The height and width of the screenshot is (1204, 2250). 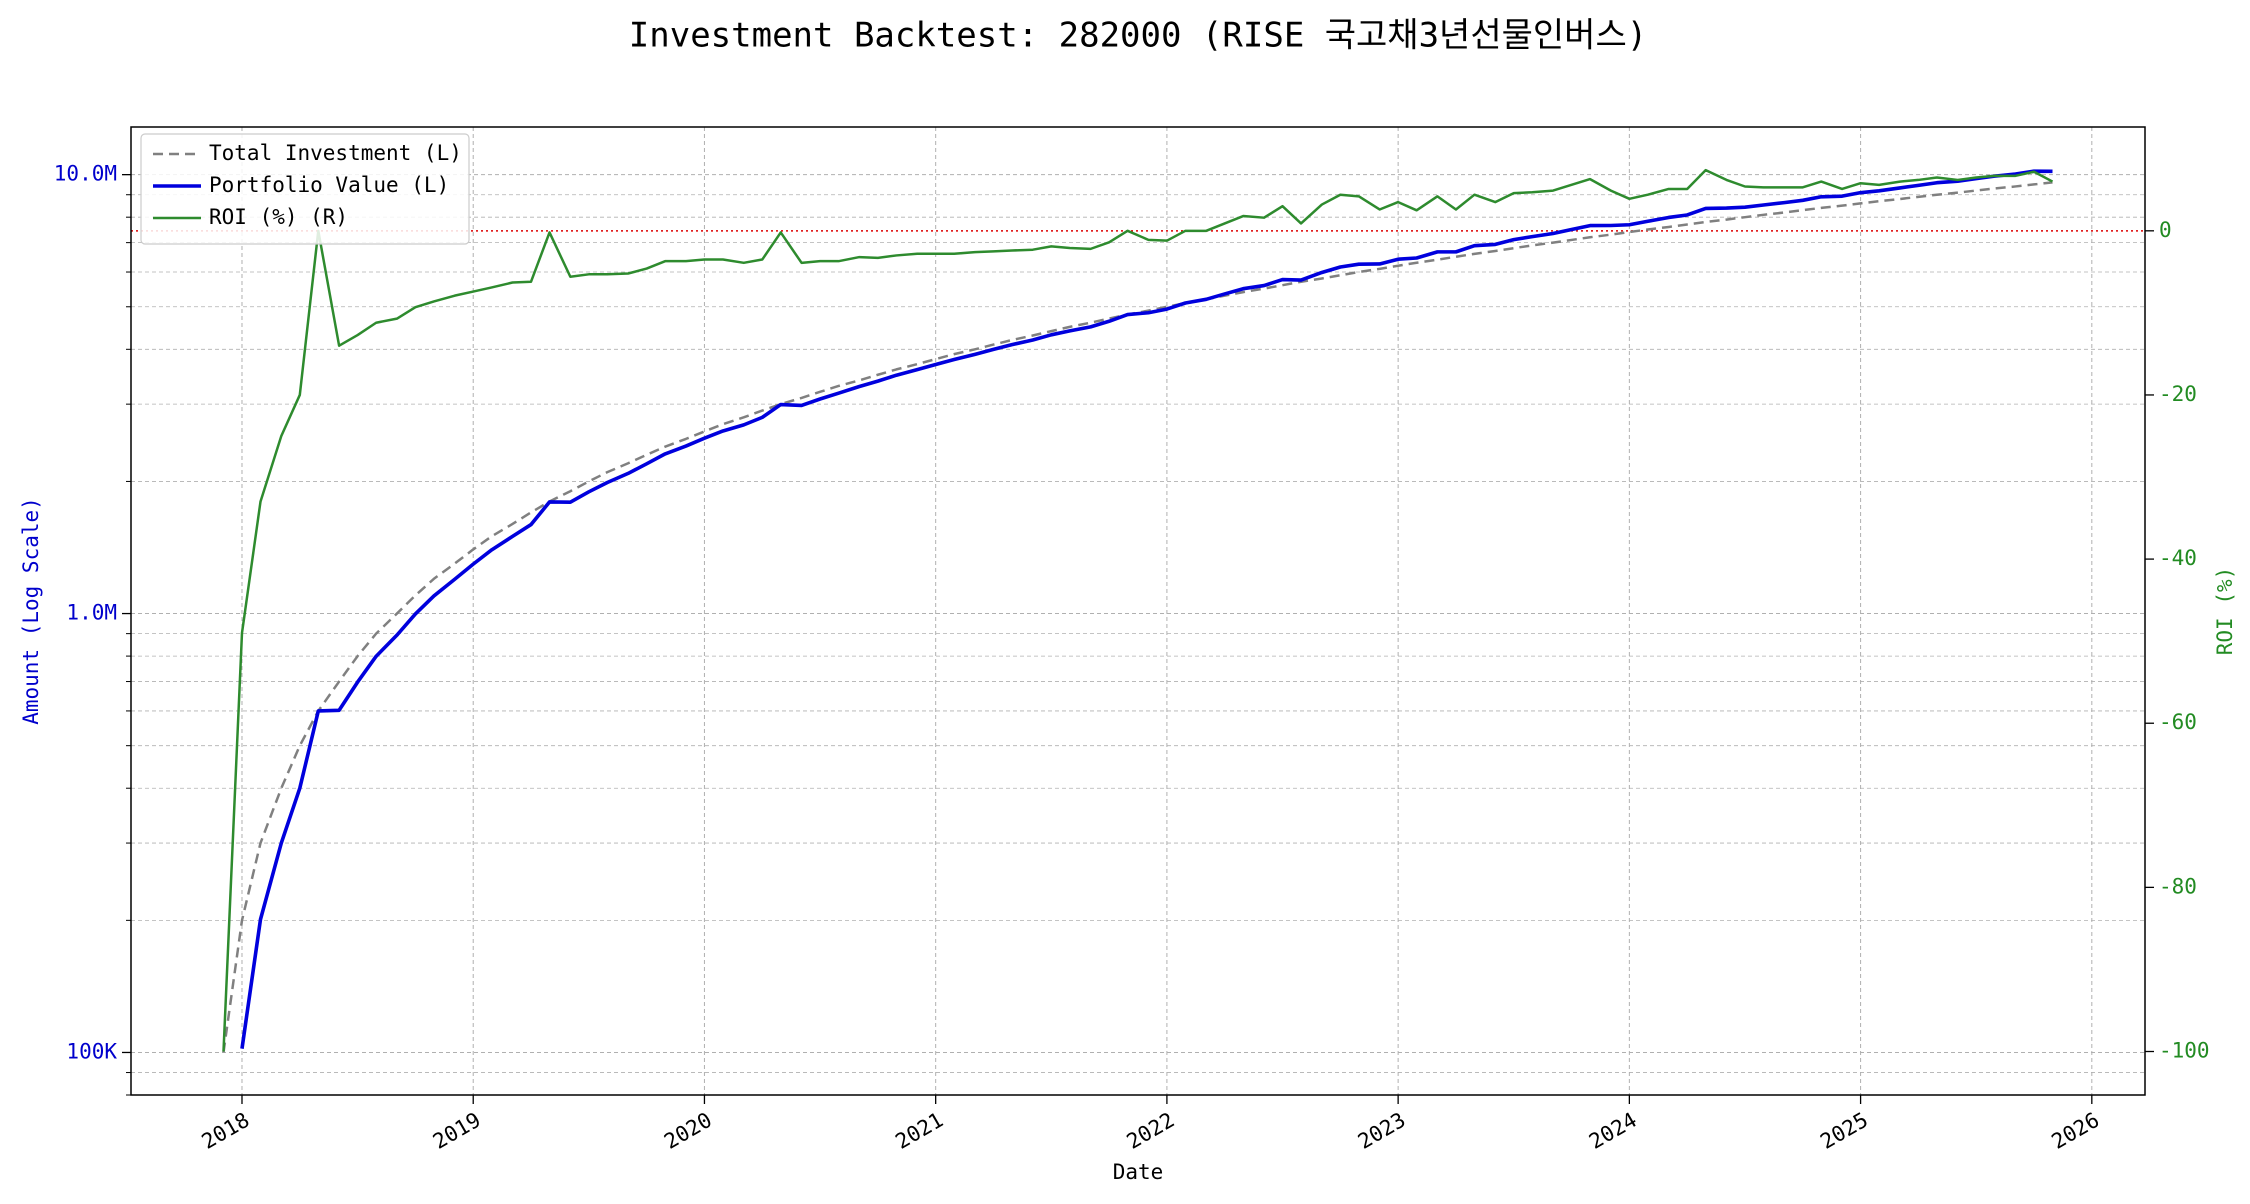 What do you see at coordinates (688, 1131) in the screenshot?
I see `x-tick-label: 2020` at bounding box center [688, 1131].